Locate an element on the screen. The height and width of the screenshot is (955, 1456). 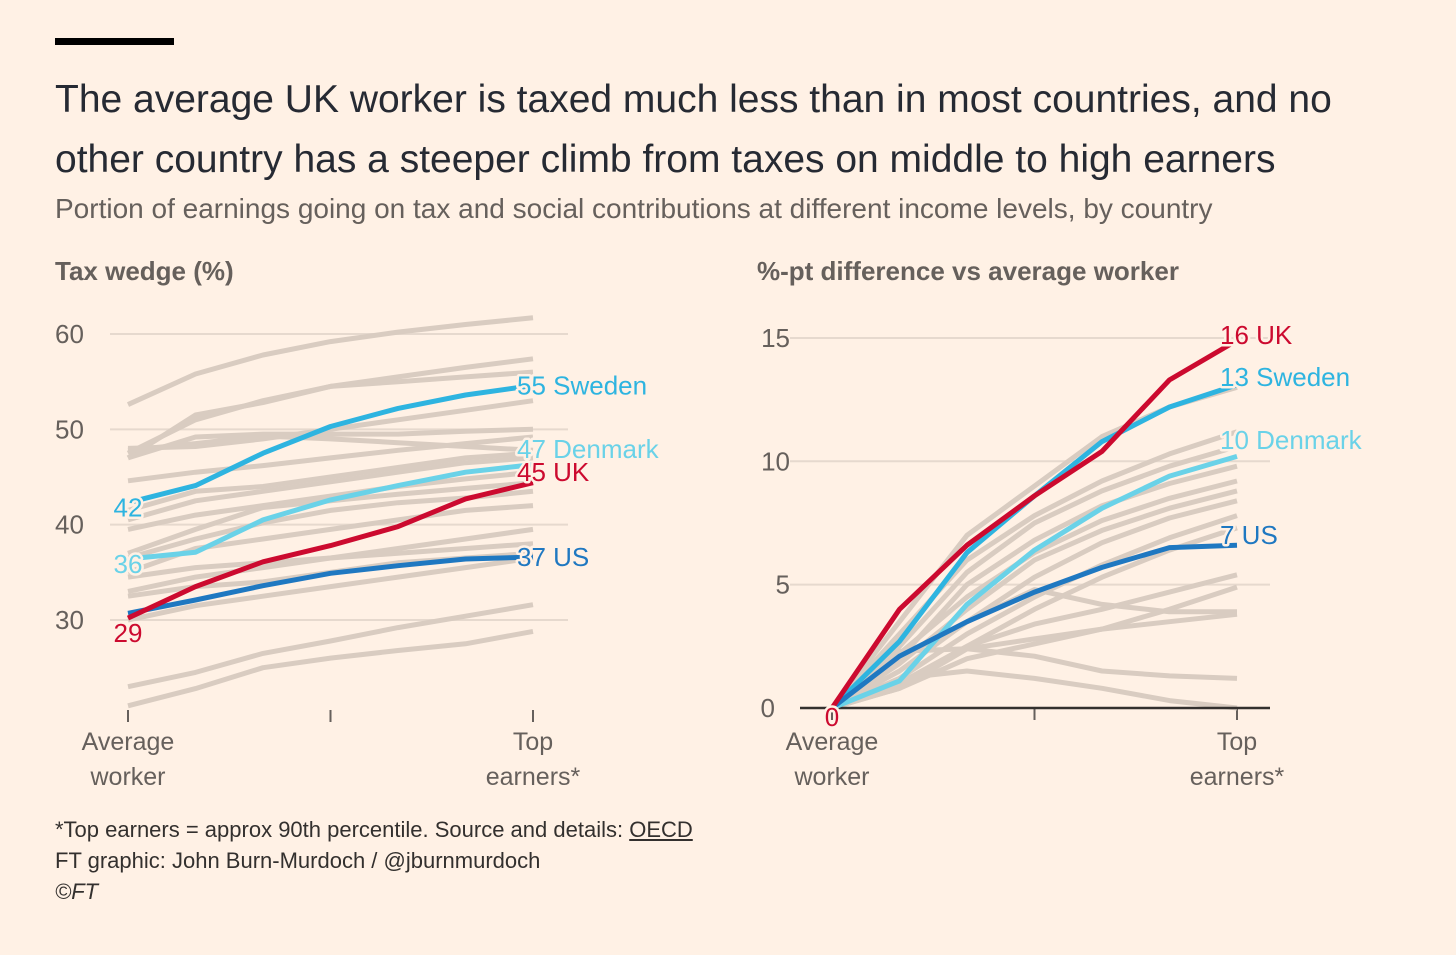
start-label-uk: 29 is located at coordinates (128, 633).